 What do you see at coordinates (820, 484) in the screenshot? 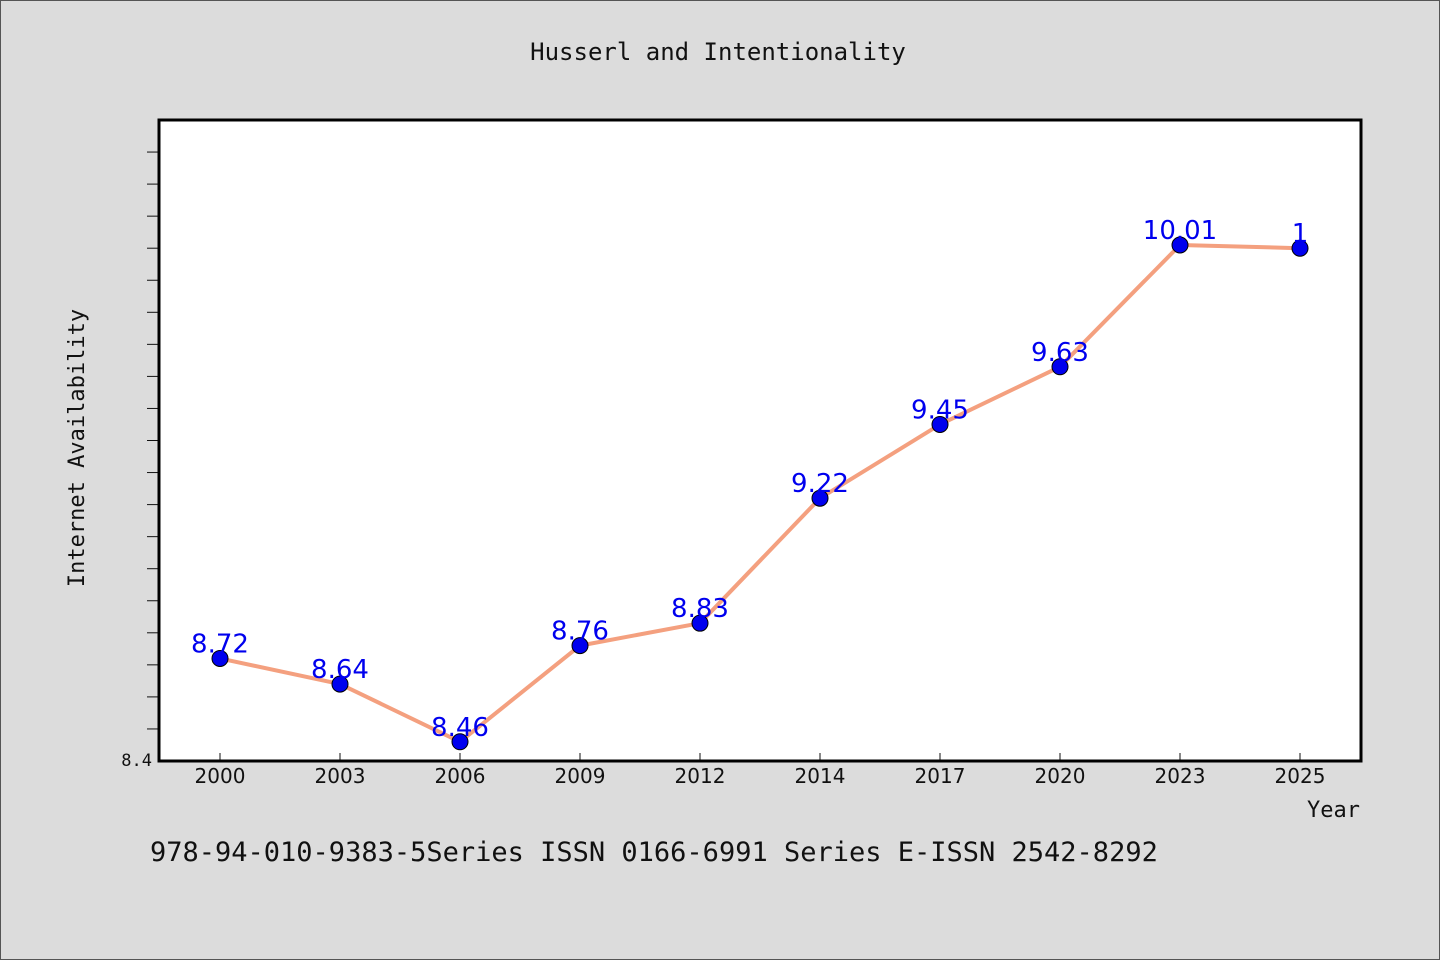
I see `data-label: 9.22` at bounding box center [820, 484].